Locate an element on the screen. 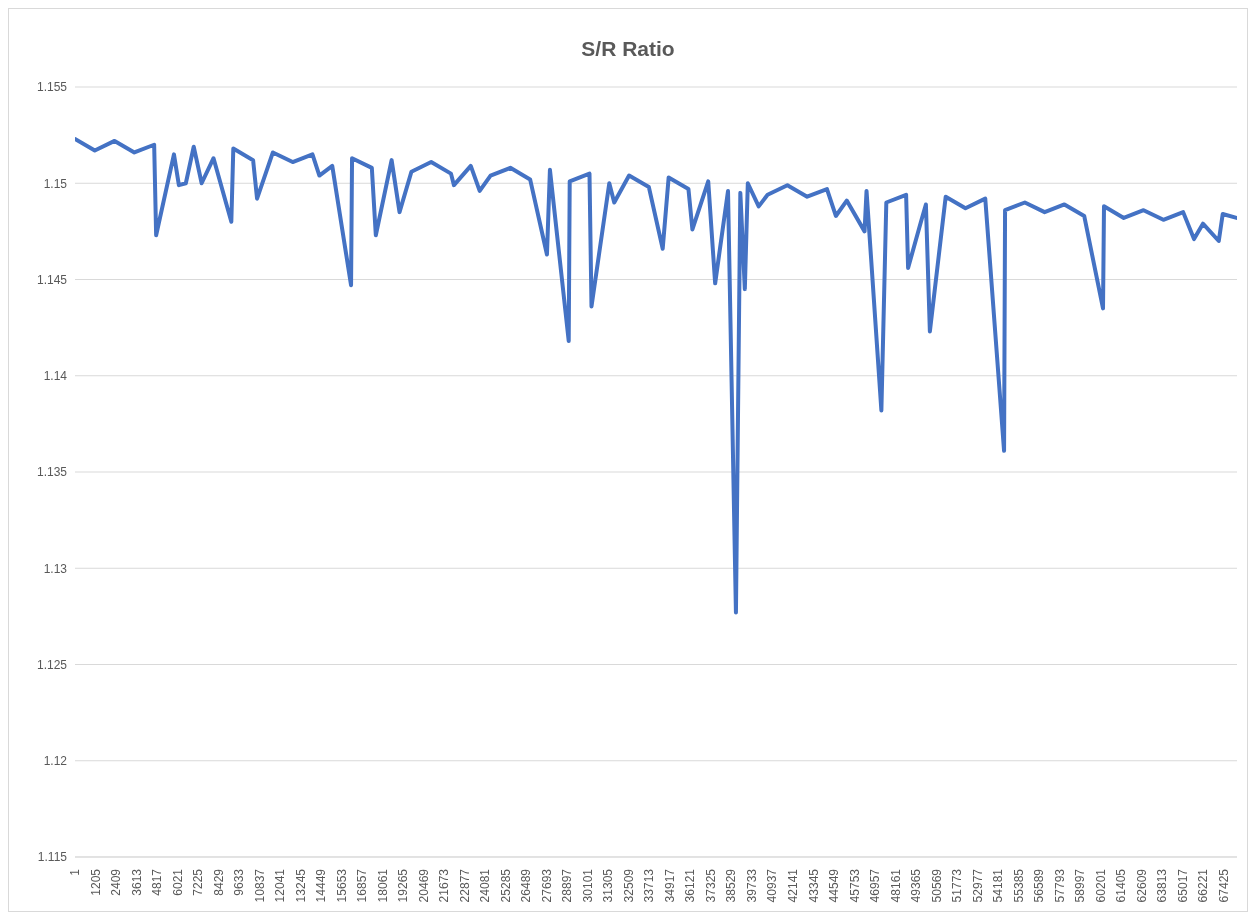 The image size is (1260, 922). x-tick-label: 43345 is located at coordinates (813, 885).